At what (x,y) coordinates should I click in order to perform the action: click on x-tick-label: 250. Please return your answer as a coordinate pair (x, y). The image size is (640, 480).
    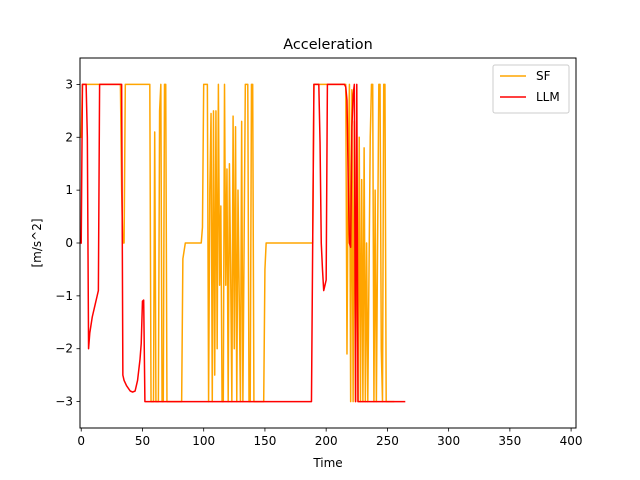
    Looking at the image, I should click on (387, 441).